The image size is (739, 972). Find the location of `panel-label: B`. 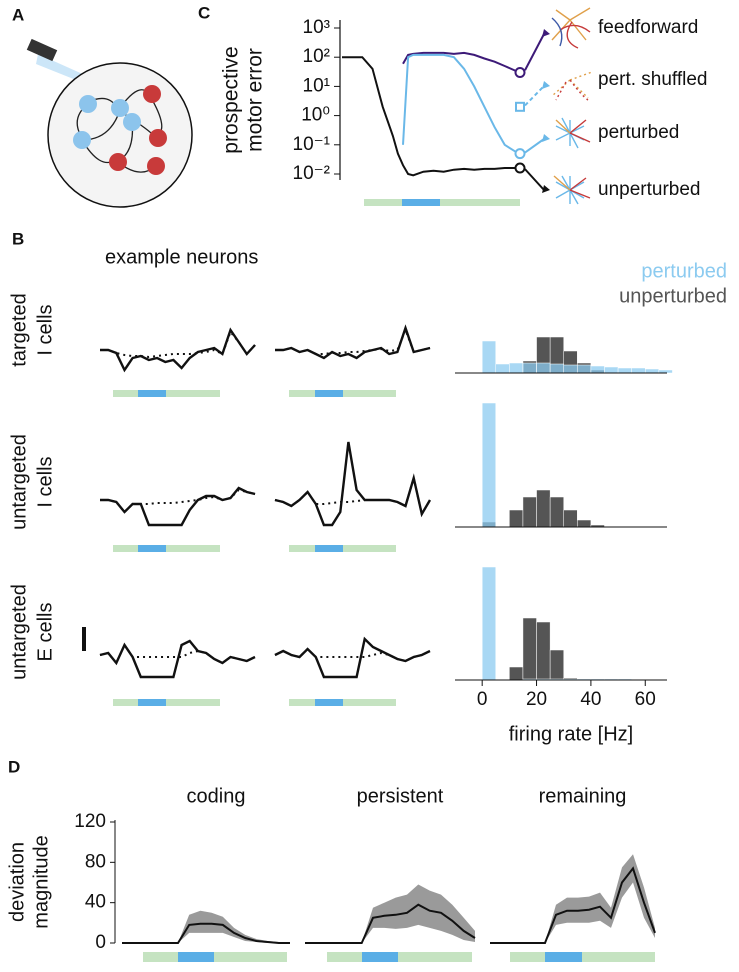

panel-label: B is located at coordinates (18, 238).